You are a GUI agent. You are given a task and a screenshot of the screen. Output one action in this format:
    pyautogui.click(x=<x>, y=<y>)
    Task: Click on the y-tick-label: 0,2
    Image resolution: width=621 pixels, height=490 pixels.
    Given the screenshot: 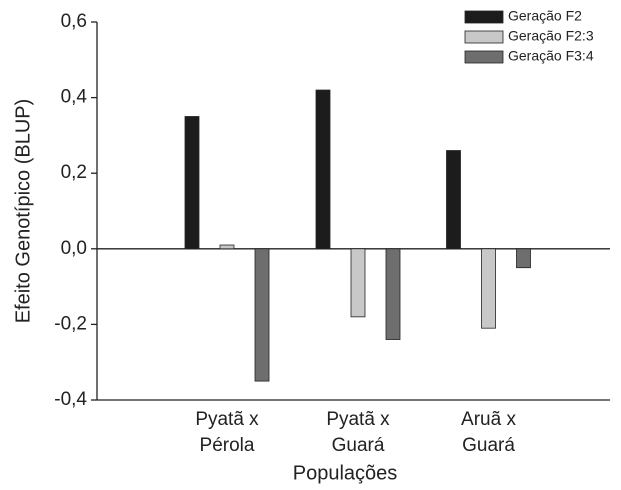 What is the action you would take?
    pyautogui.click(x=74, y=172)
    